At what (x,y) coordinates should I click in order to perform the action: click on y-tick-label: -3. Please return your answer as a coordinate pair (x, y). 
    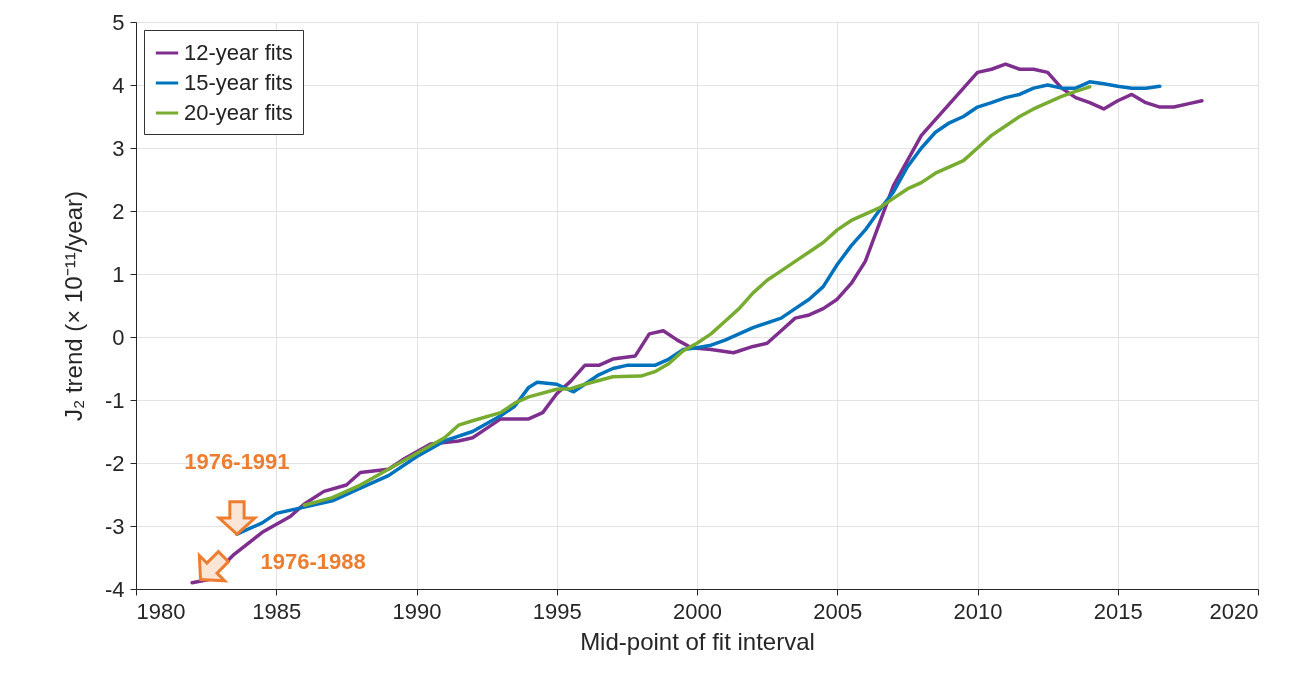
    Looking at the image, I should click on (114, 526).